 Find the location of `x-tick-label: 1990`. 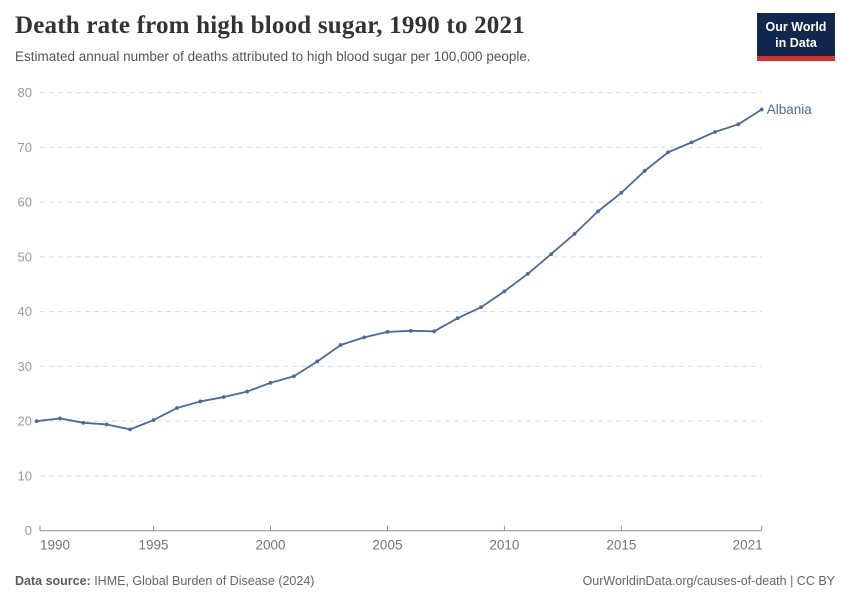

x-tick-label: 1990 is located at coordinates (55, 545).